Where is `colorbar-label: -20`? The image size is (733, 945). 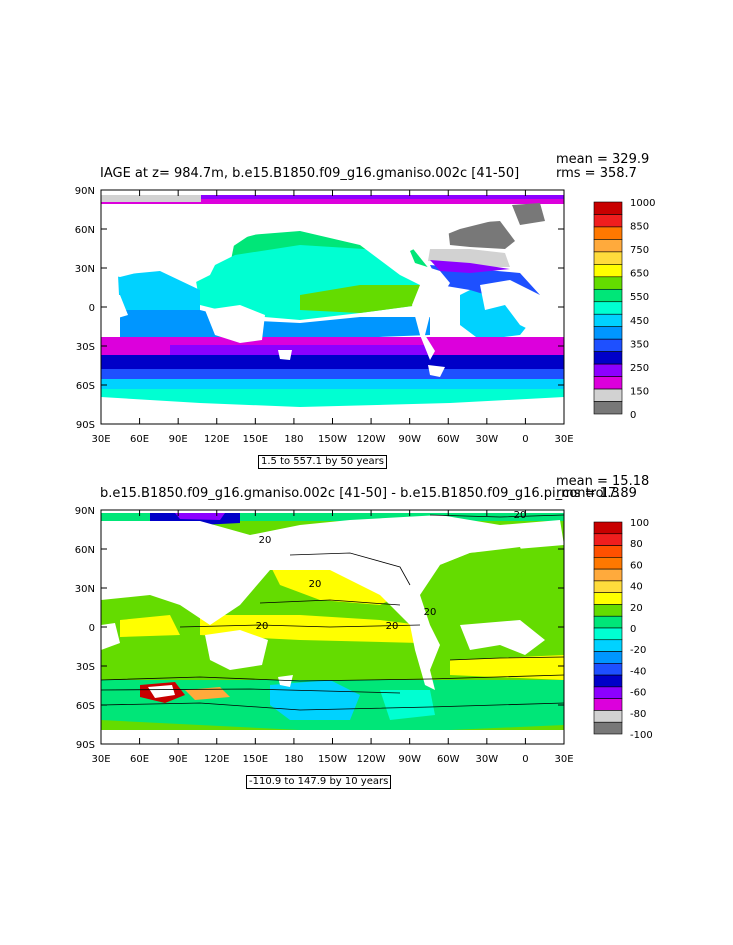 colorbar-label: -20 is located at coordinates (638, 650).